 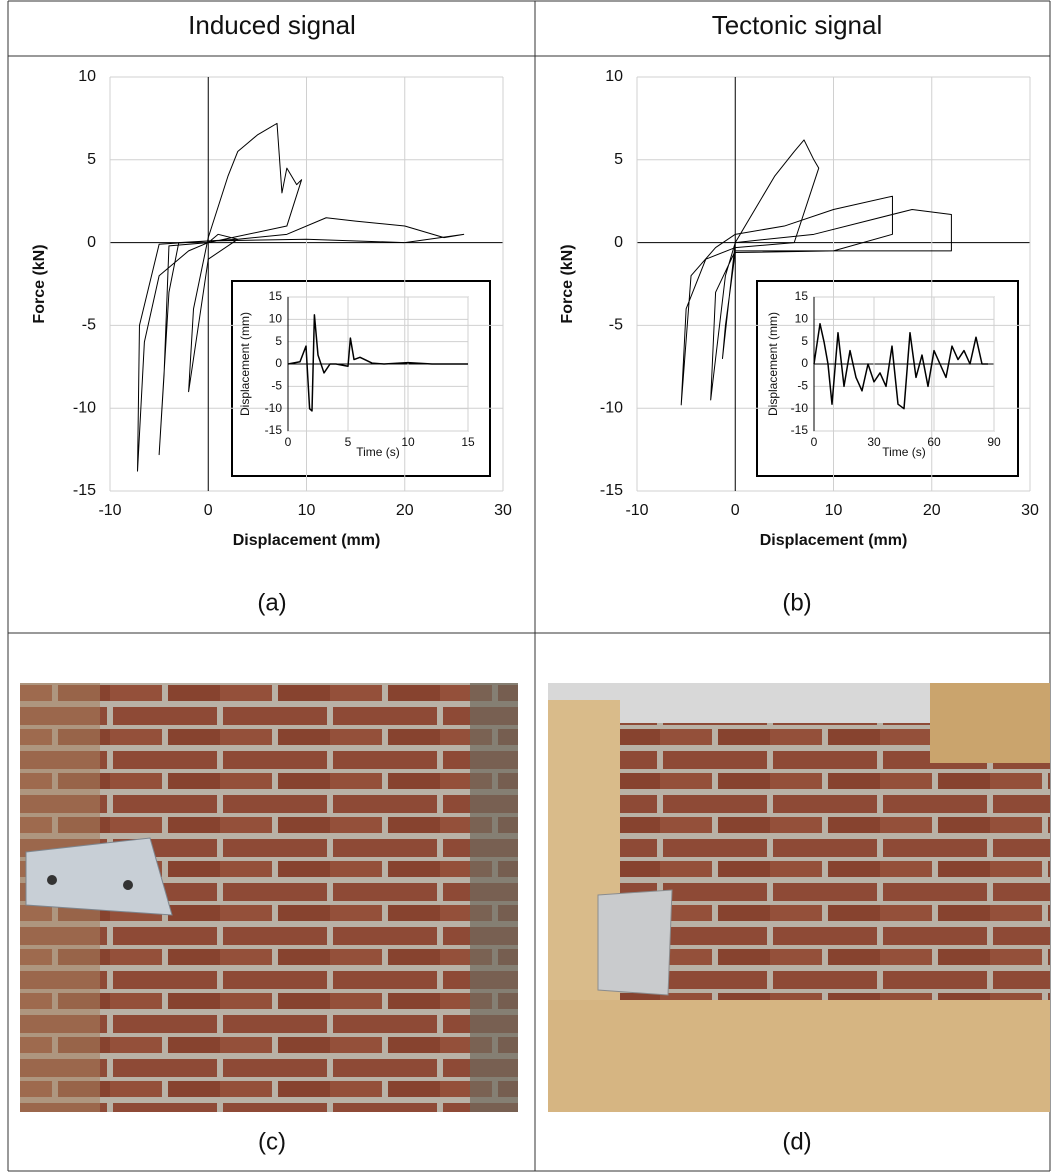 I want to click on column-header: Tectonic signal, so click(x=797, y=25).